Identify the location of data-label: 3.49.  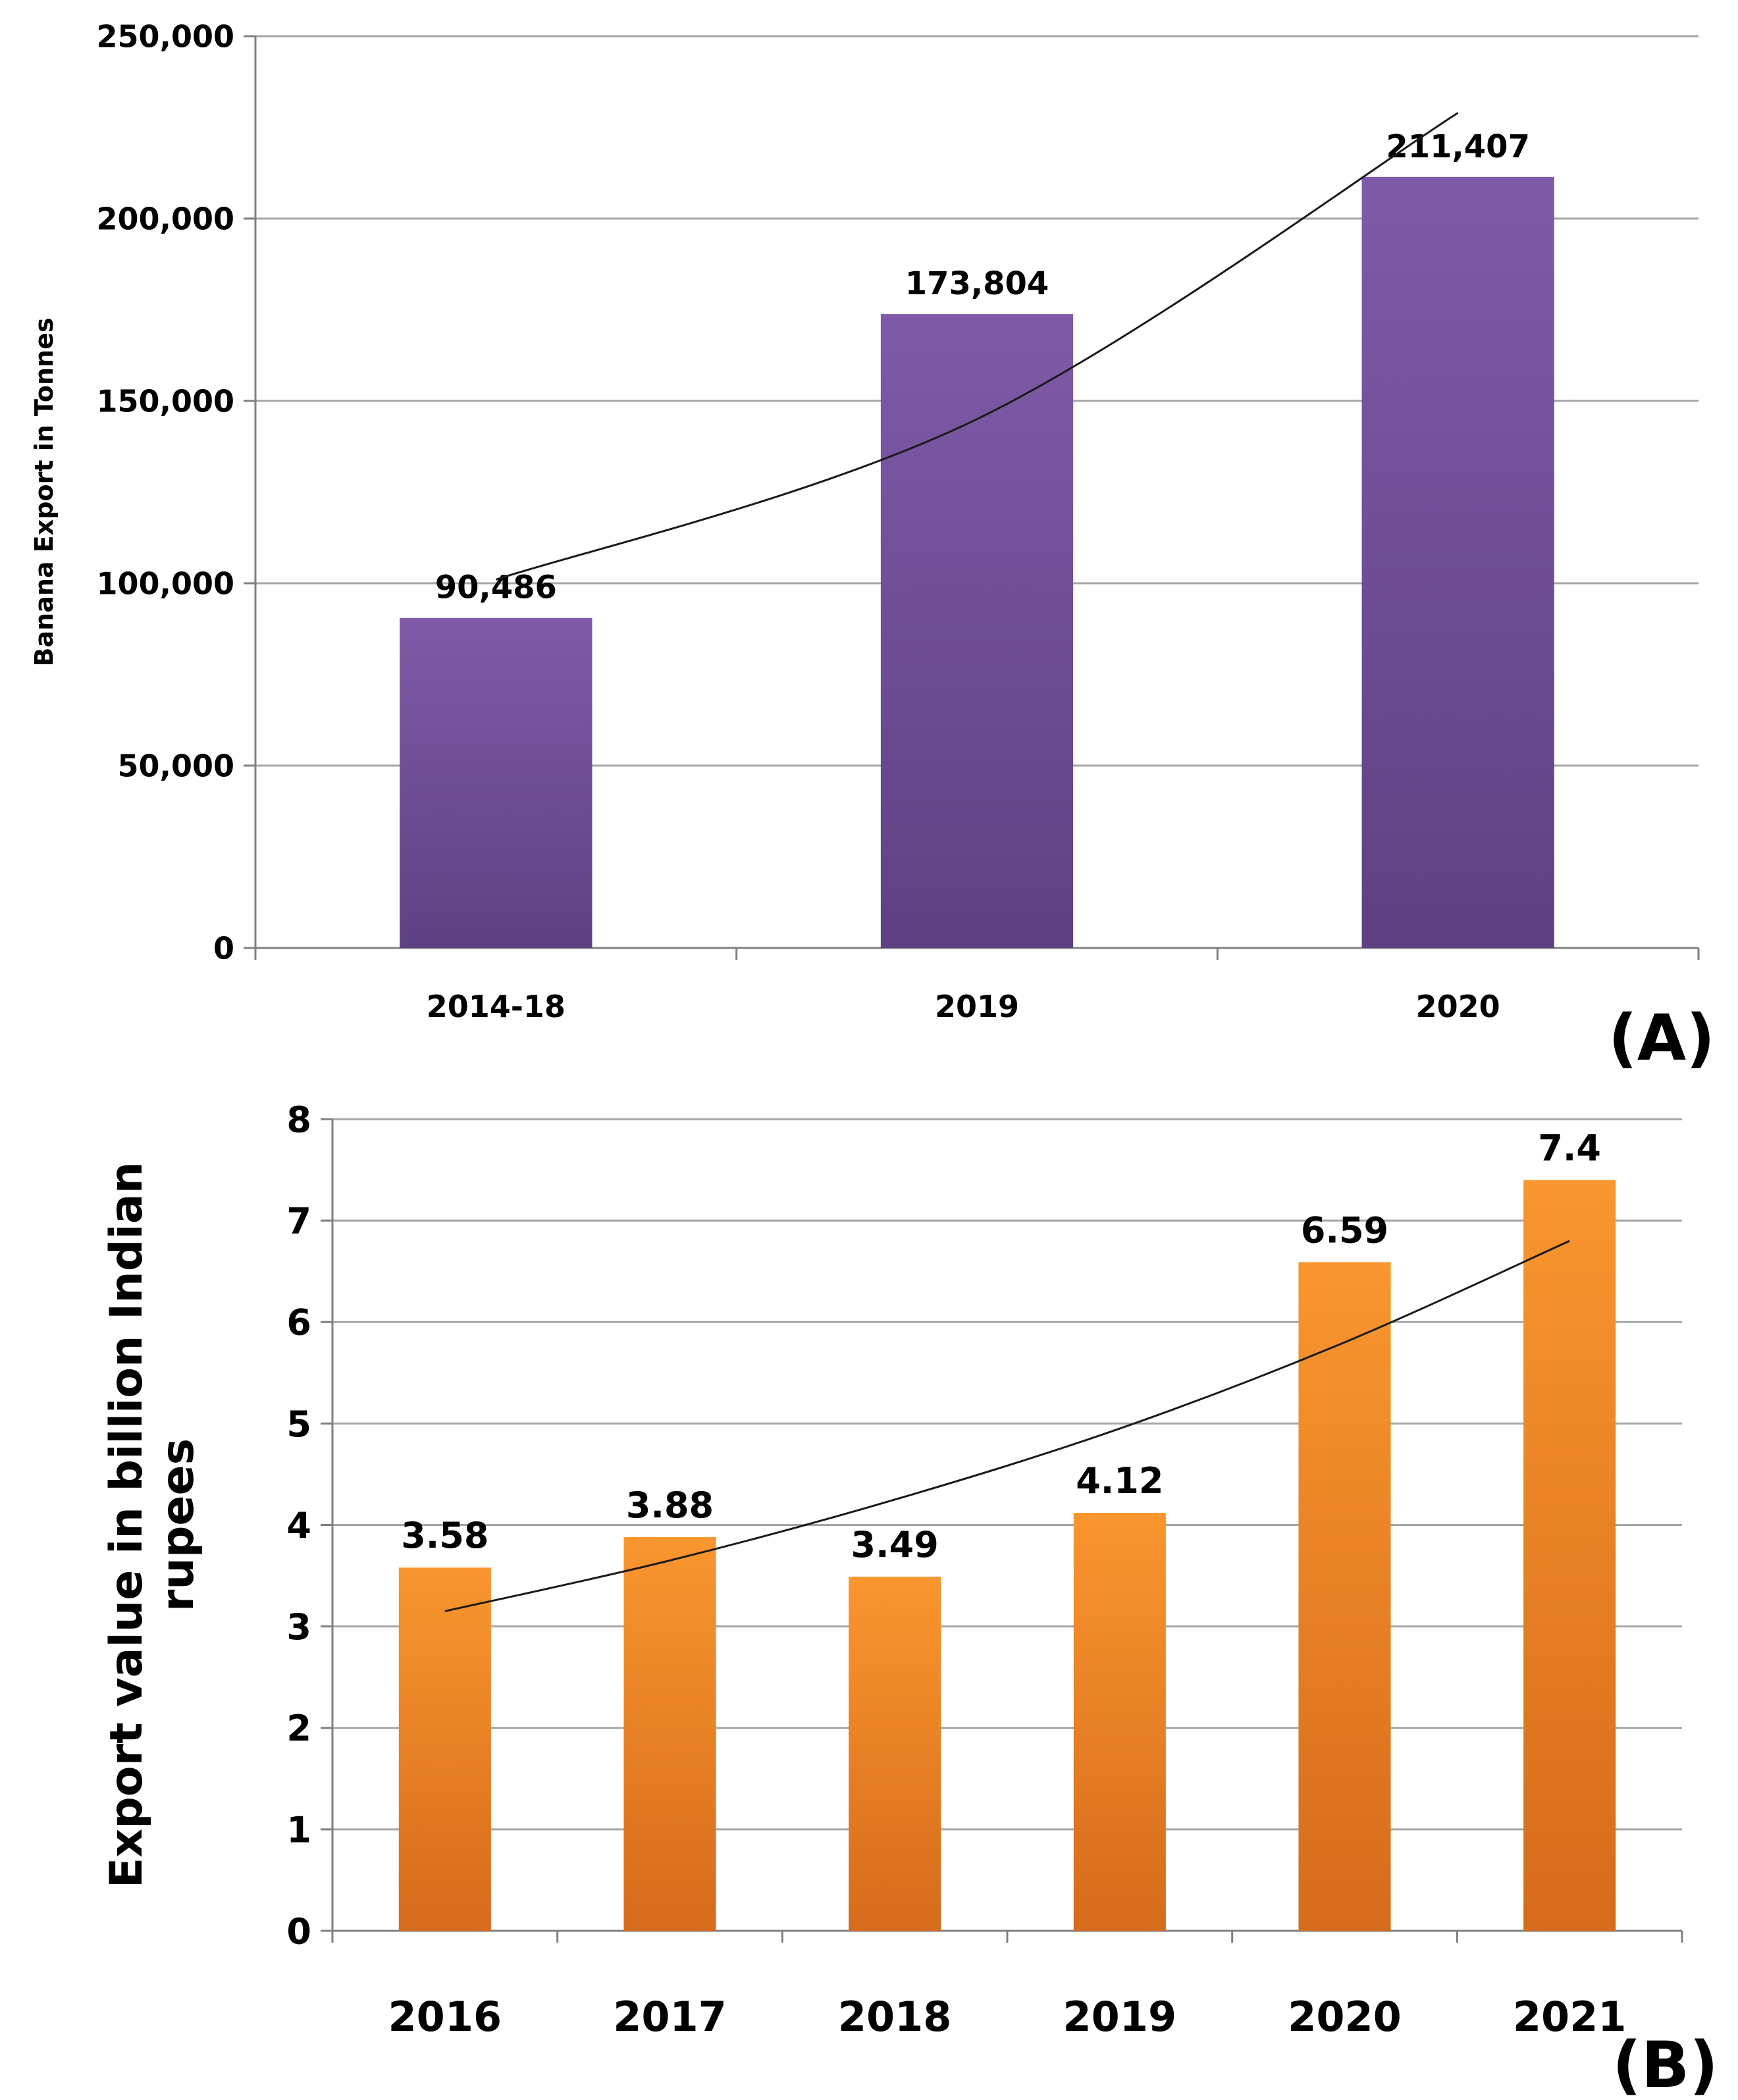
(895, 1544).